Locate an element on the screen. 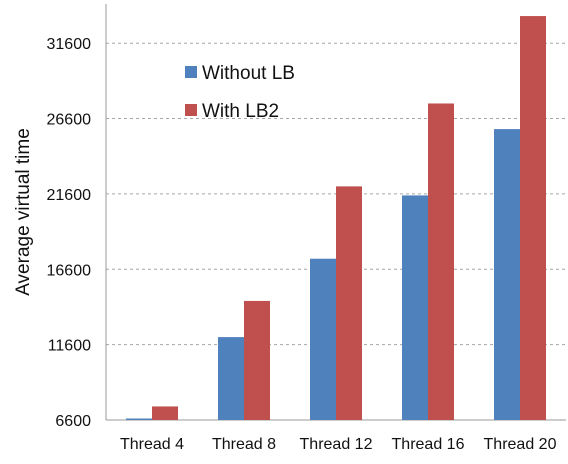 Image resolution: width=568 pixels, height=464 pixels. y-tick-label: 11600 is located at coordinates (69, 346).